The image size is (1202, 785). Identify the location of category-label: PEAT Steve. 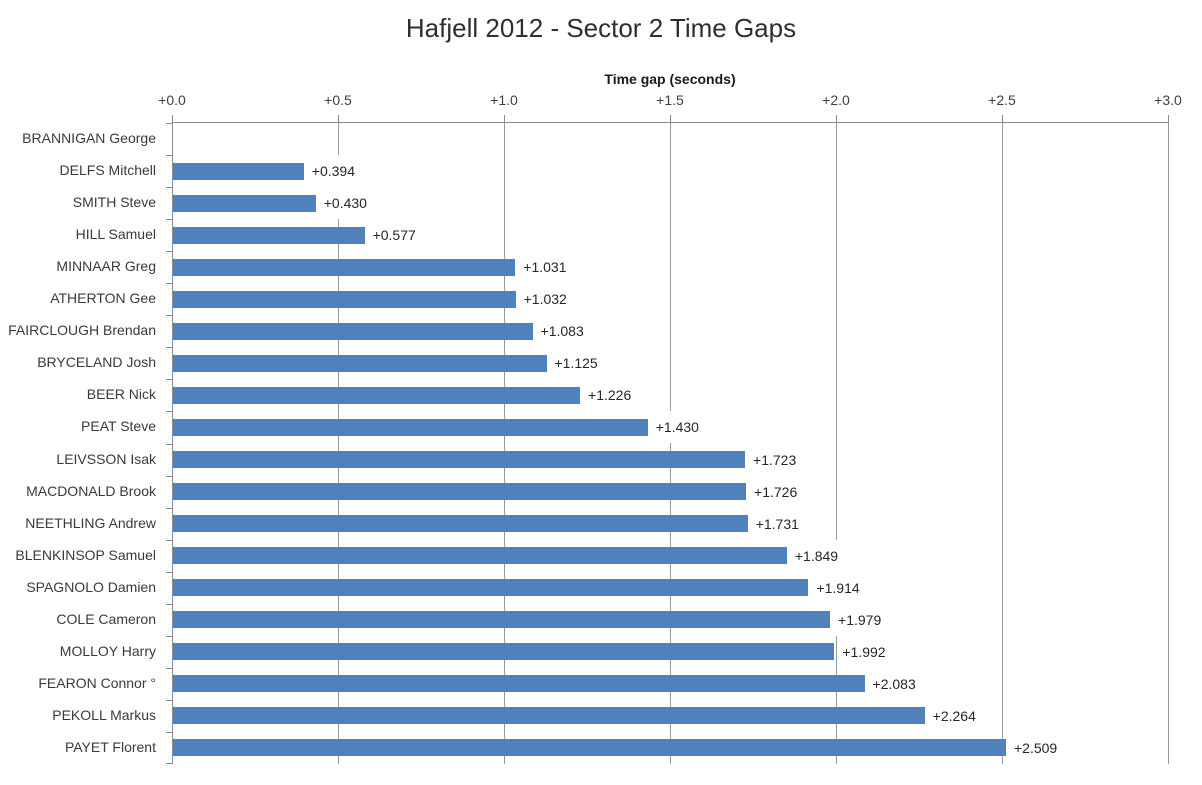
(118, 426).